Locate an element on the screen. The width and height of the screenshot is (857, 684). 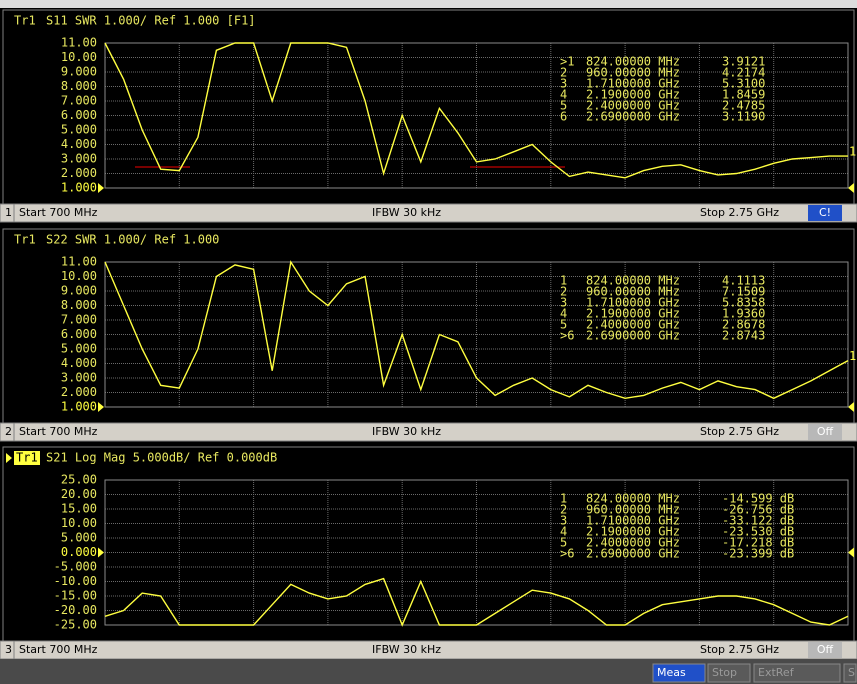
marker-value: 4.2174 is located at coordinates (743, 73).